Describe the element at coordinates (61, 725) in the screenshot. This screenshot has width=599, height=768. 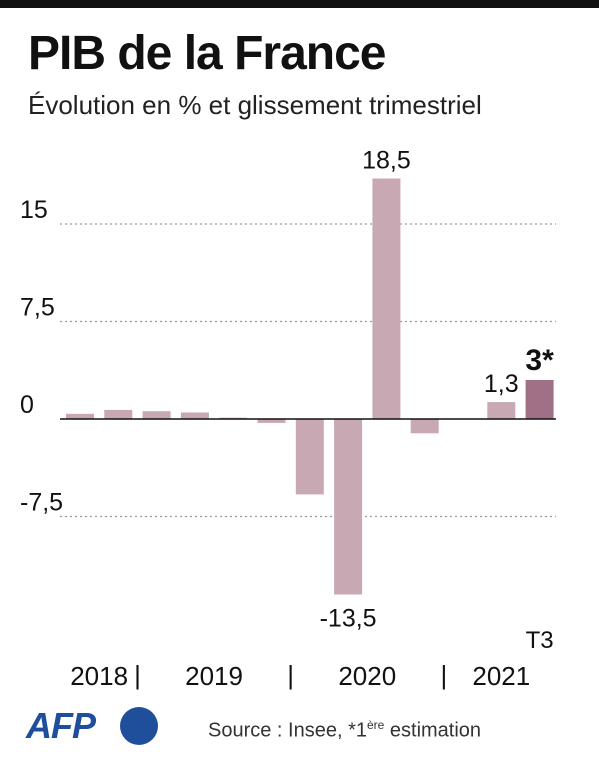
I see `afp-logo-text: AFP` at that location.